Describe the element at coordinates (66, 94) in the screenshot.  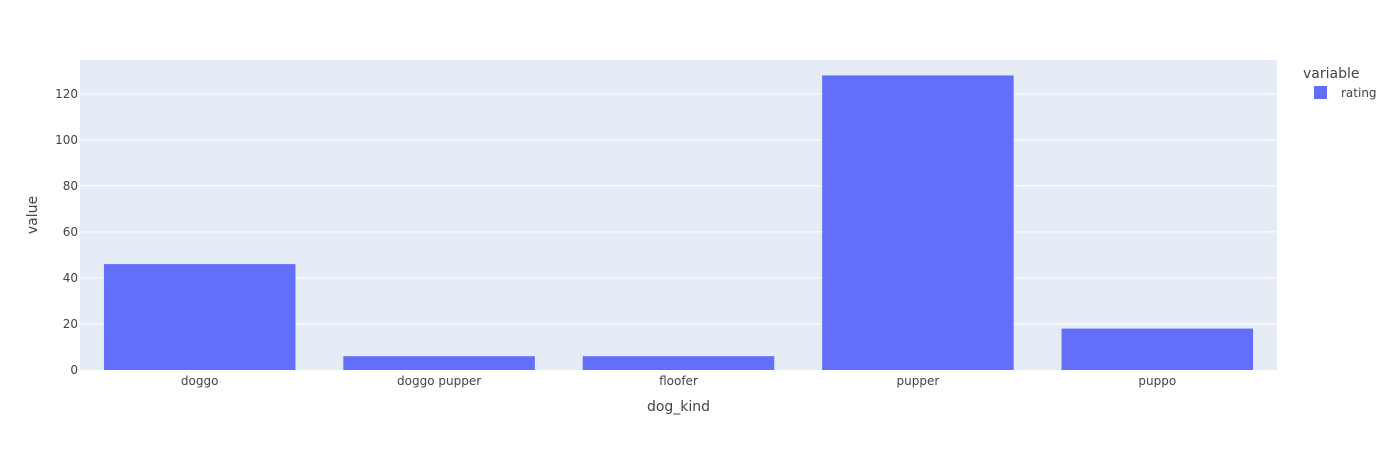
I see `y-tick-label: 120` at that location.